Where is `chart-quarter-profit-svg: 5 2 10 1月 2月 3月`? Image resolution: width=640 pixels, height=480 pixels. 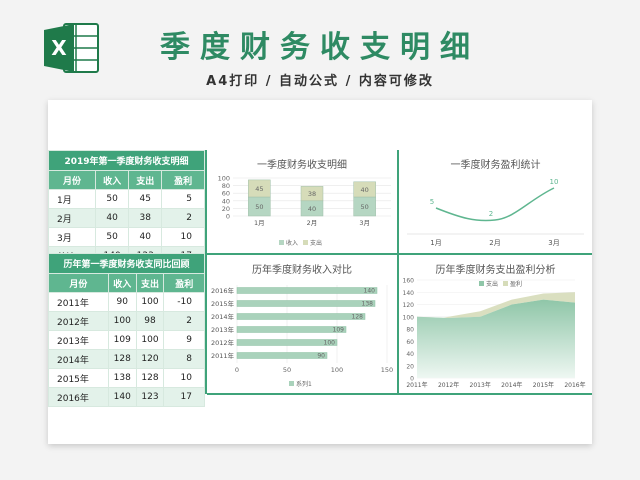
chart-quarter-profit-svg: 5 2 10 1月 2月 3月 is located at coordinates (495, 212).